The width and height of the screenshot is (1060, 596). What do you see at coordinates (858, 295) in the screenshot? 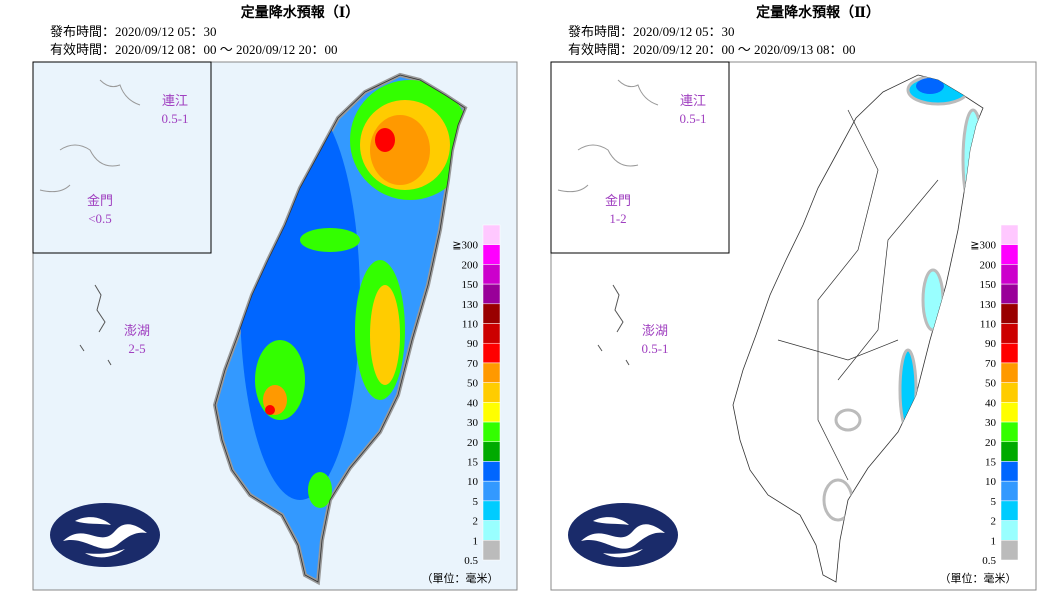
I see `county-borders` at bounding box center [858, 295].